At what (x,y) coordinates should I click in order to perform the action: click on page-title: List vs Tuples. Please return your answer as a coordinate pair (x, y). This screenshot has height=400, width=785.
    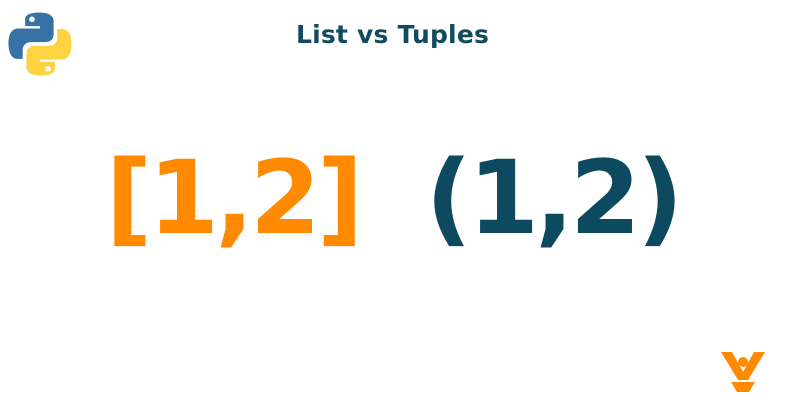
    Looking at the image, I should click on (392, 34).